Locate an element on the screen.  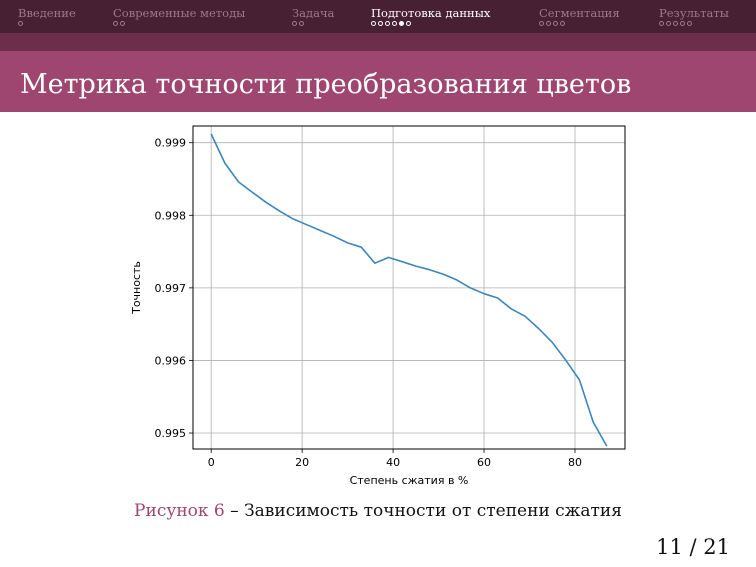
nav-section-3: Задача is located at coordinates (313, 16).